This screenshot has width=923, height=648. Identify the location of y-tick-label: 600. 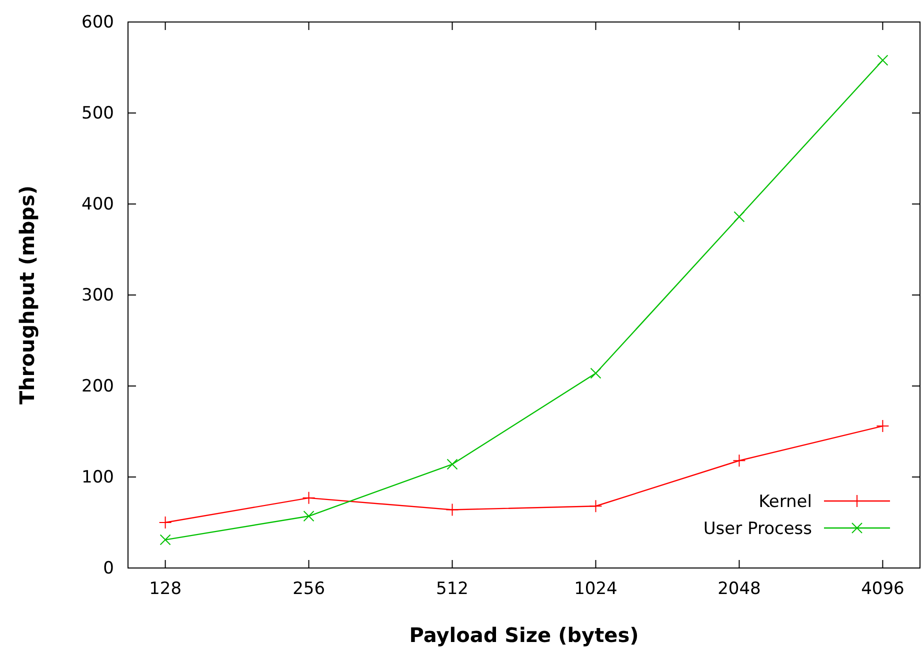
(98, 22).